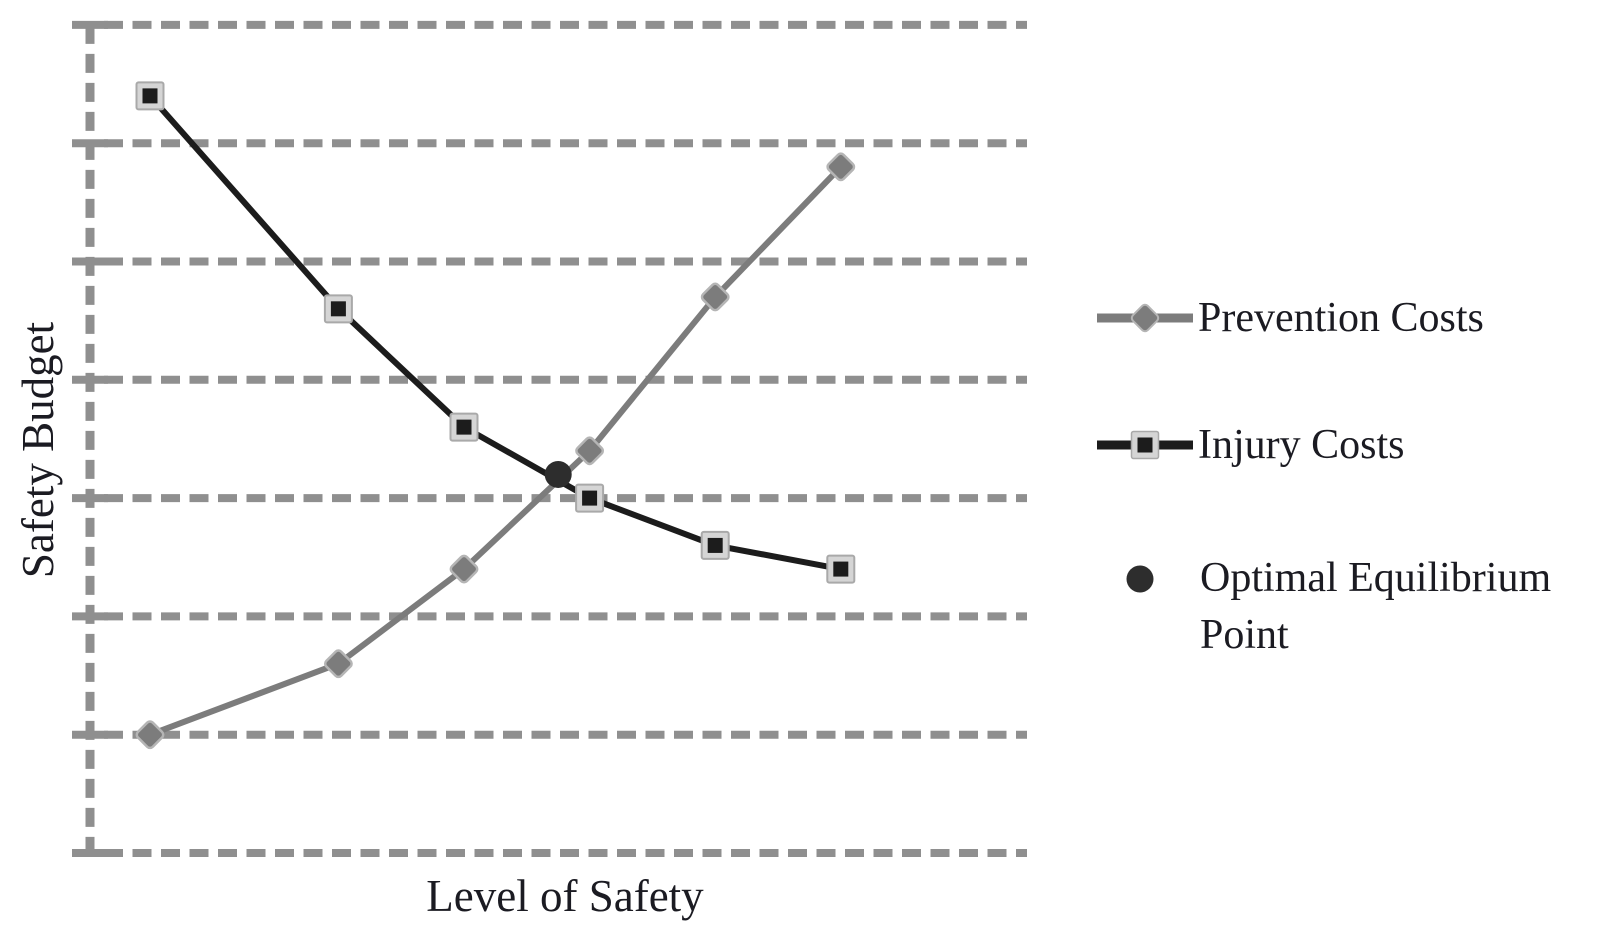 Image resolution: width=1598 pixels, height=939 pixels. I want to click on equilibrium-circle-icon, so click(1140, 579).